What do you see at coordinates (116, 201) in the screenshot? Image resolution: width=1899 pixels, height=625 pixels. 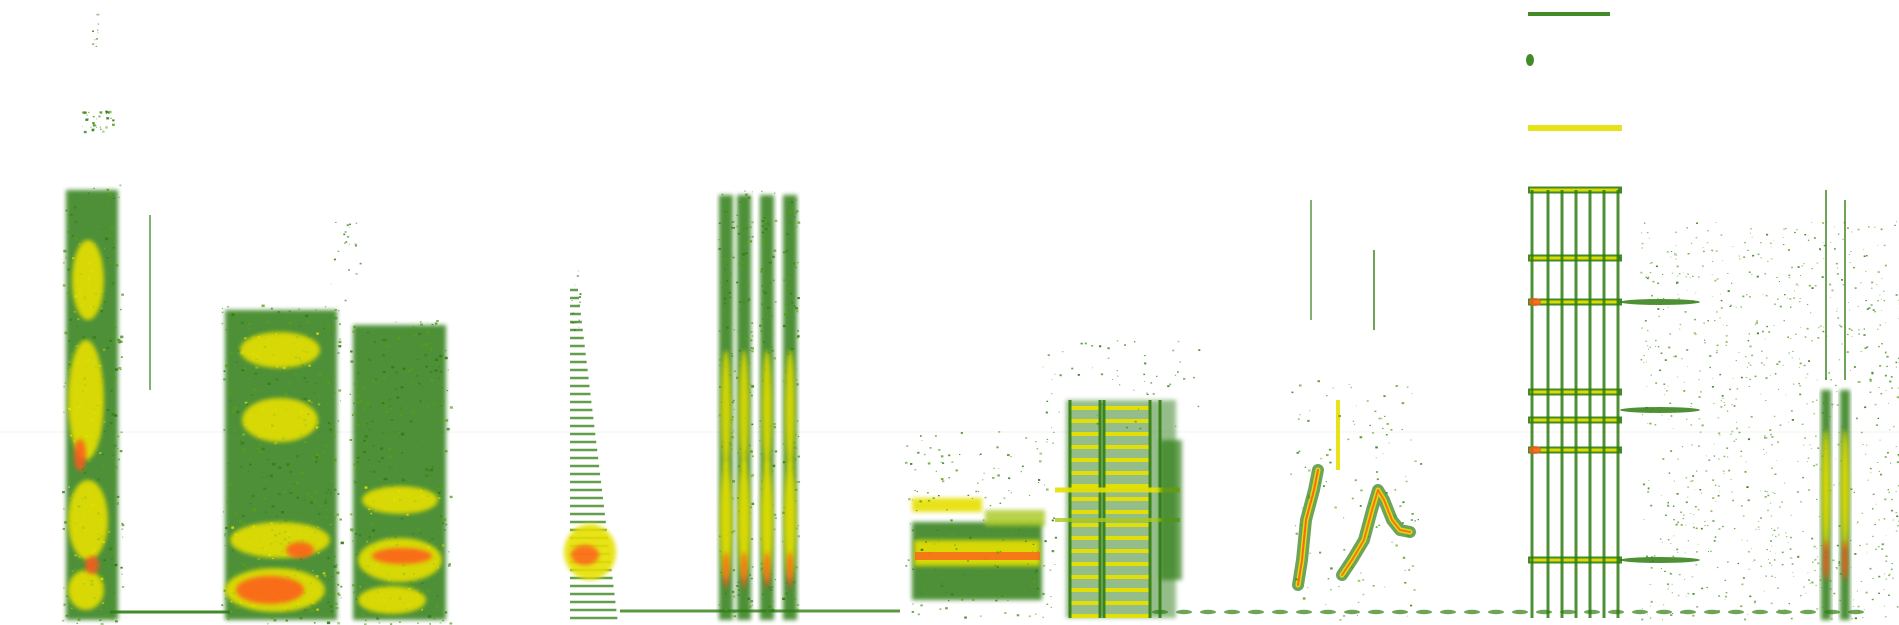 I see `call-1-top` at bounding box center [116, 201].